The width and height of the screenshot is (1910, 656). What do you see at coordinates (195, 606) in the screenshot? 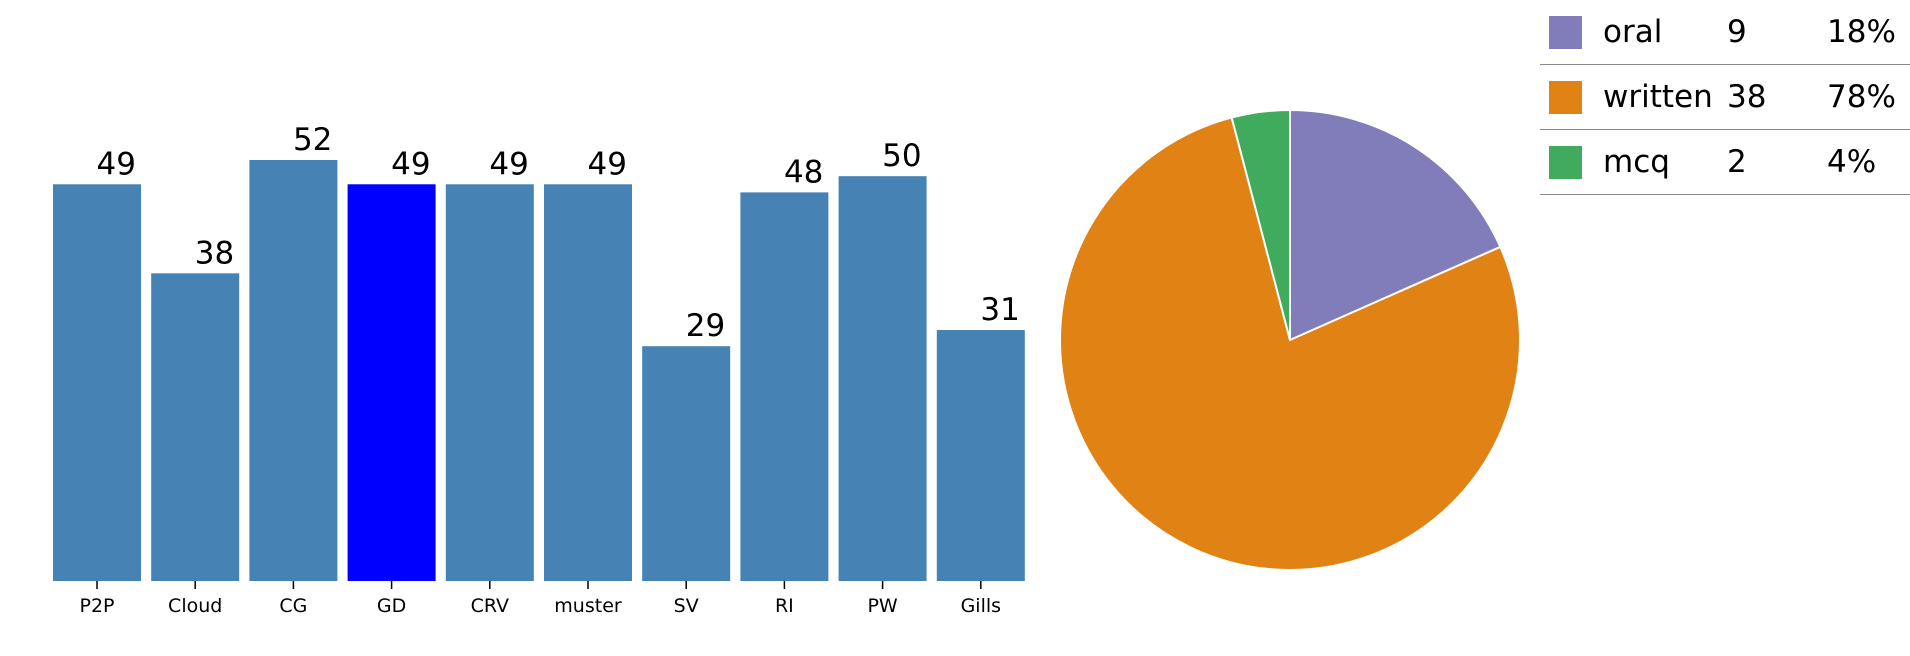
I see `x-tick-label: Cloud` at bounding box center [195, 606].